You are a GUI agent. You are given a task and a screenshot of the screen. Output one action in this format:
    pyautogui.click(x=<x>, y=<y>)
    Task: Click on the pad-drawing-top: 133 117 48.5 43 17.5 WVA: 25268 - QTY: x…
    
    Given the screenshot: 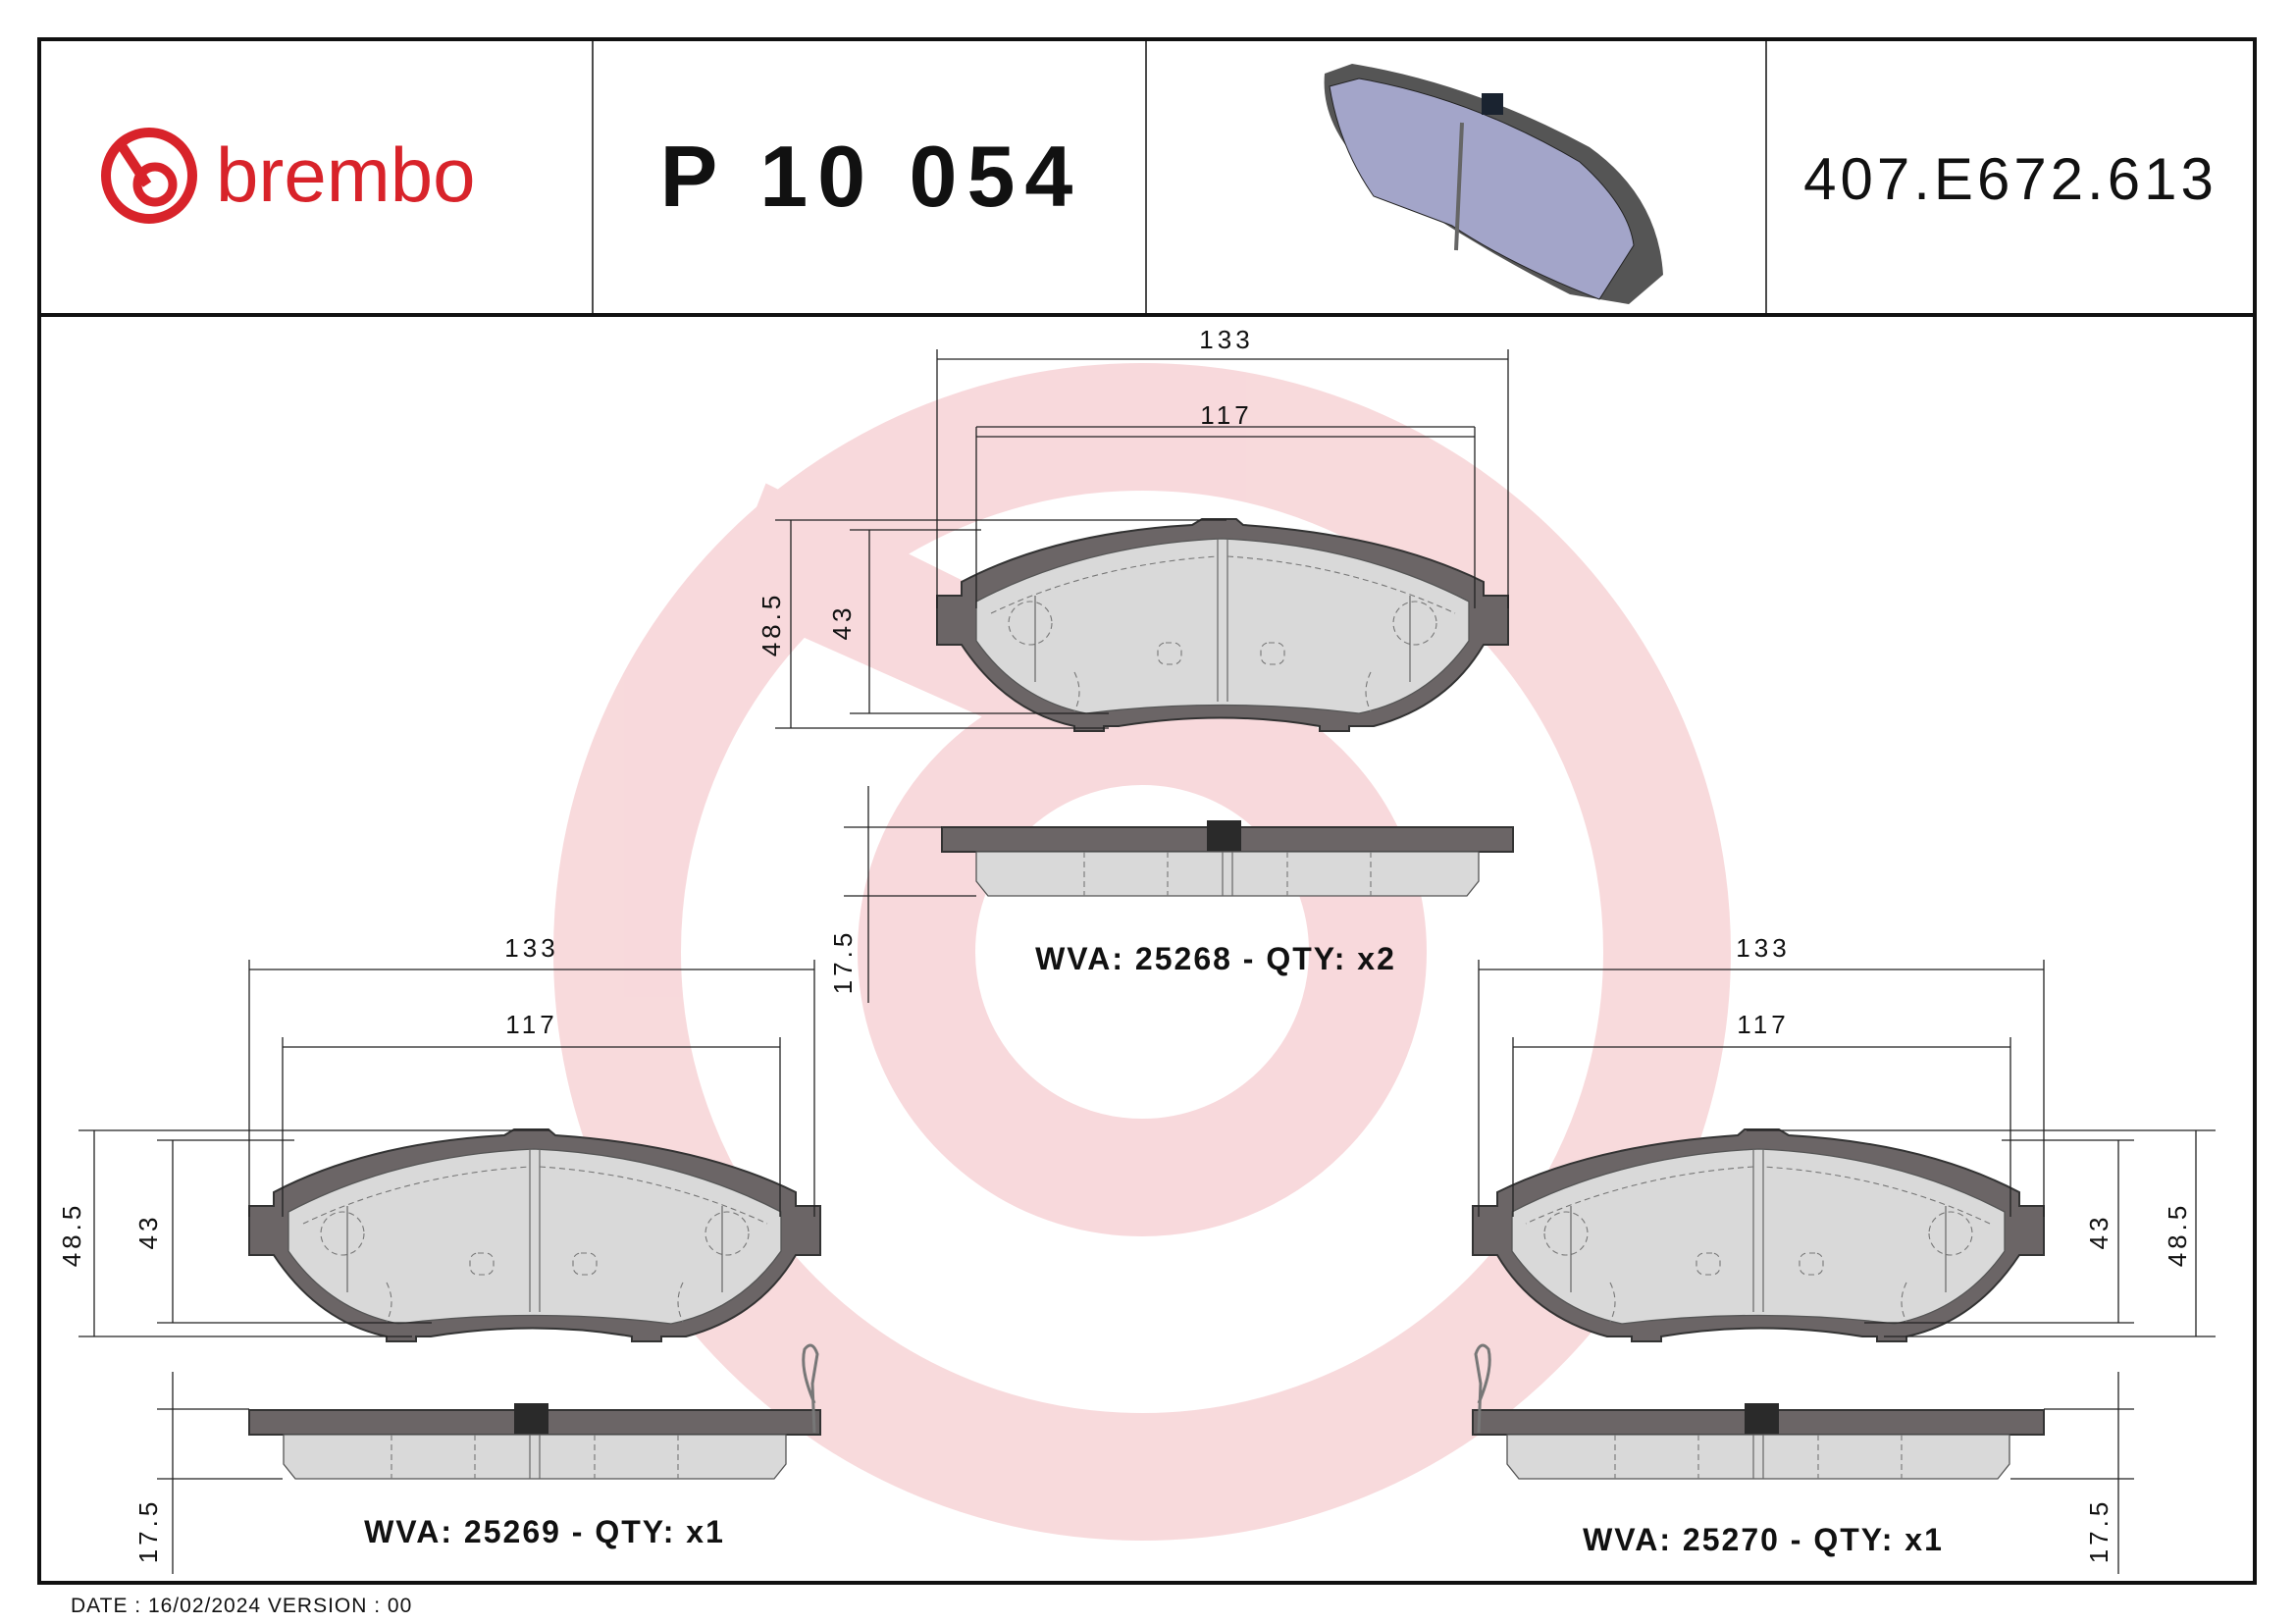 What is the action you would take?
    pyautogui.click(x=1135, y=664)
    